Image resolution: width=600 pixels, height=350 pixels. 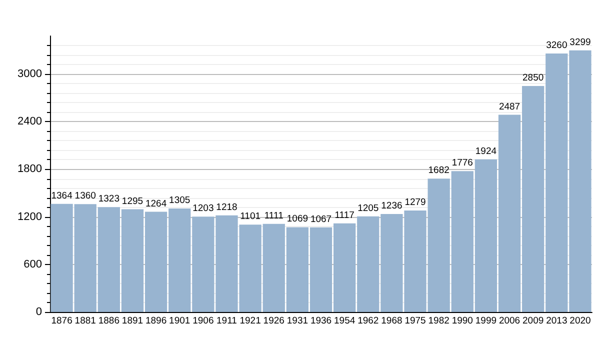 What do you see at coordinates (368, 321) in the screenshot?
I see `x-tick-label: 1962` at bounding box center [368, 321].